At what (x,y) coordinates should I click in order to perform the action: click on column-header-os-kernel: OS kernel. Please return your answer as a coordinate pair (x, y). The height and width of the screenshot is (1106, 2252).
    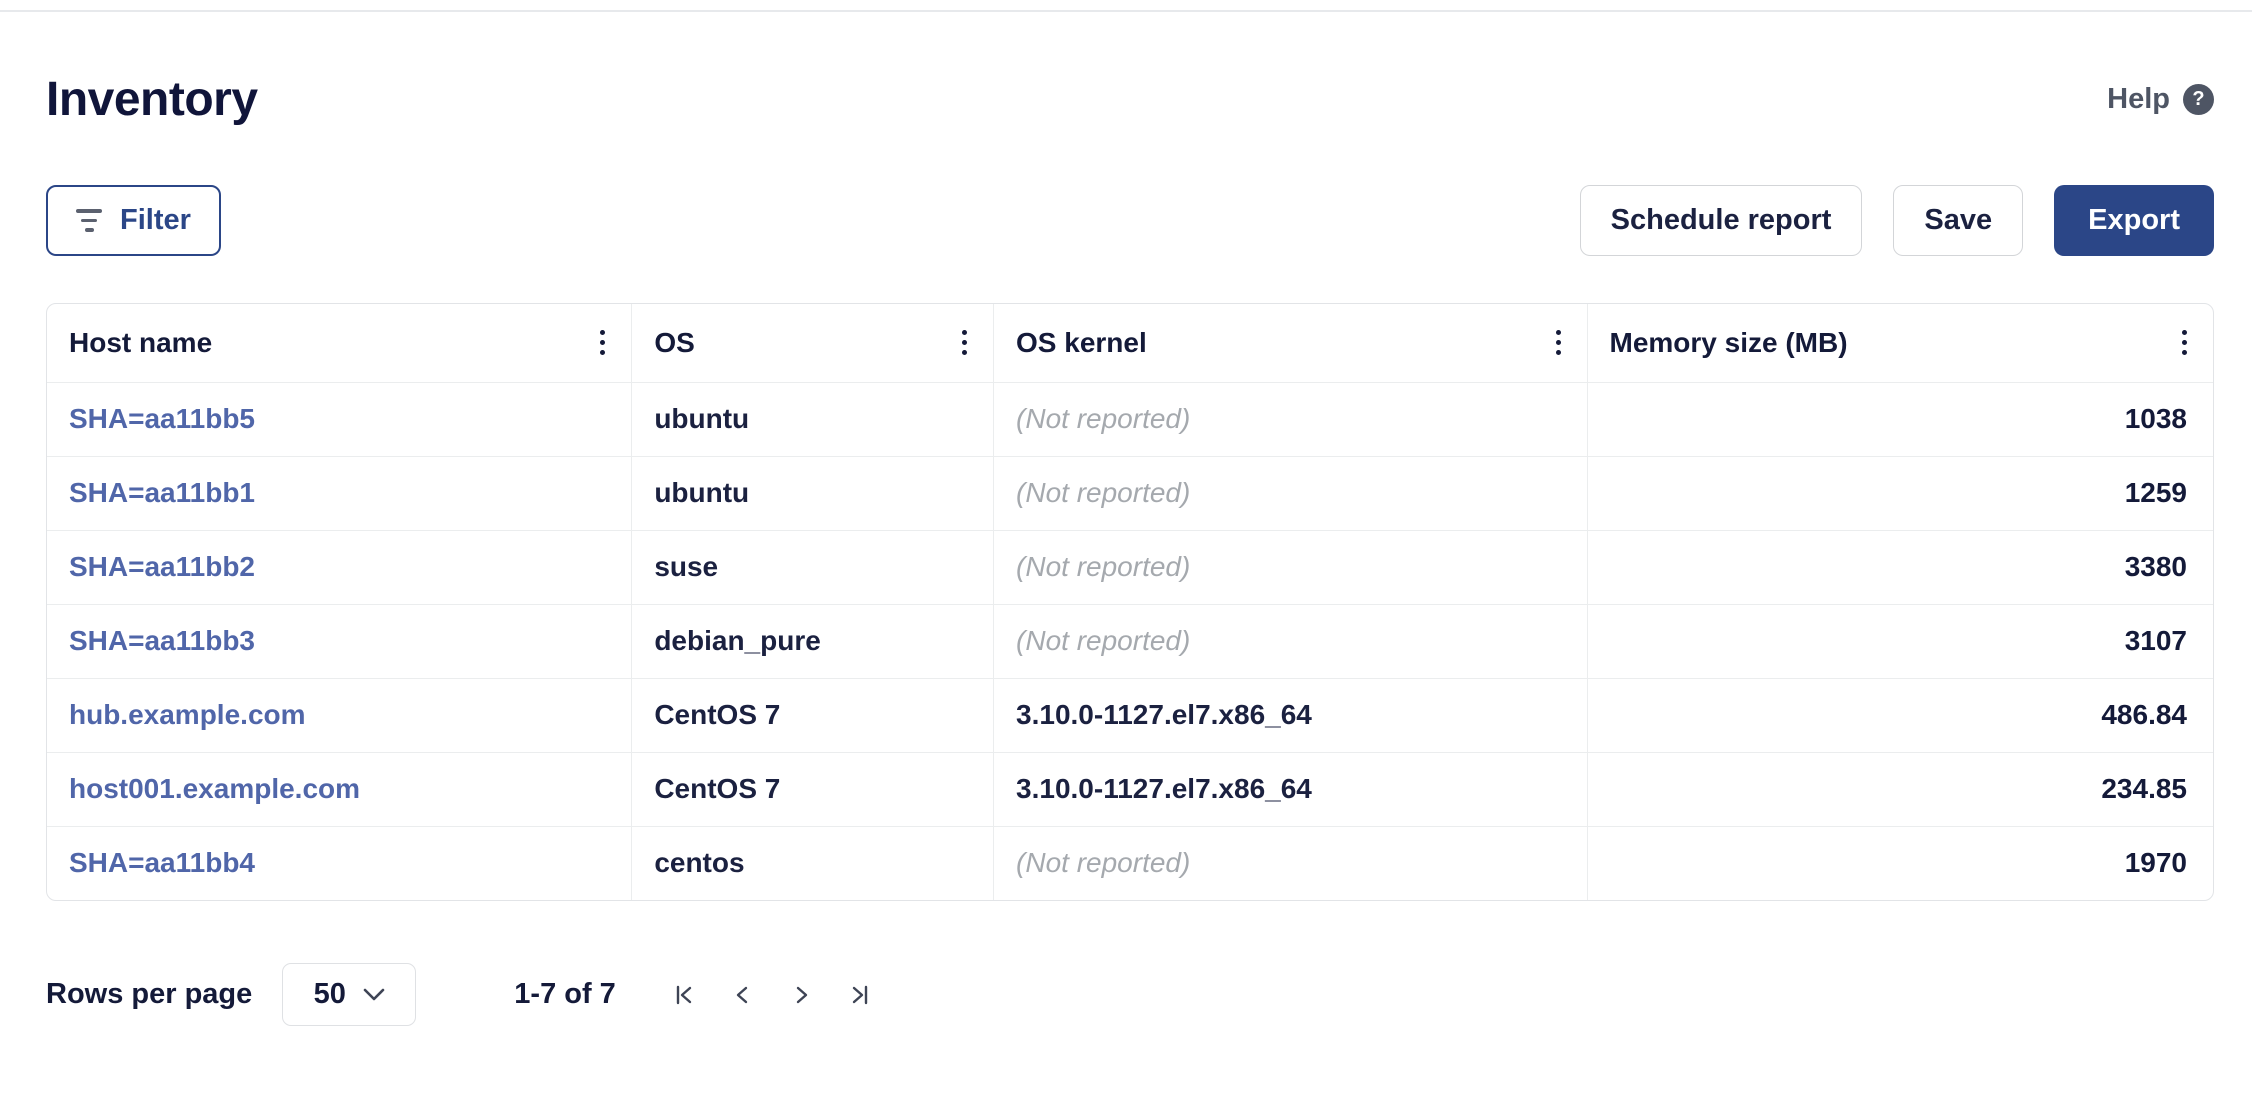
    Looking at the image, I should click on (1290, 343).